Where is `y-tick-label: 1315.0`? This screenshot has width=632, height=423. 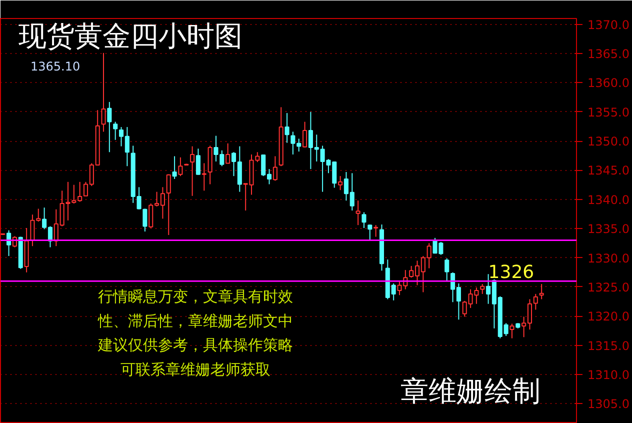
y-tick-label: 1315.0 is located at coordinates (609, 345).